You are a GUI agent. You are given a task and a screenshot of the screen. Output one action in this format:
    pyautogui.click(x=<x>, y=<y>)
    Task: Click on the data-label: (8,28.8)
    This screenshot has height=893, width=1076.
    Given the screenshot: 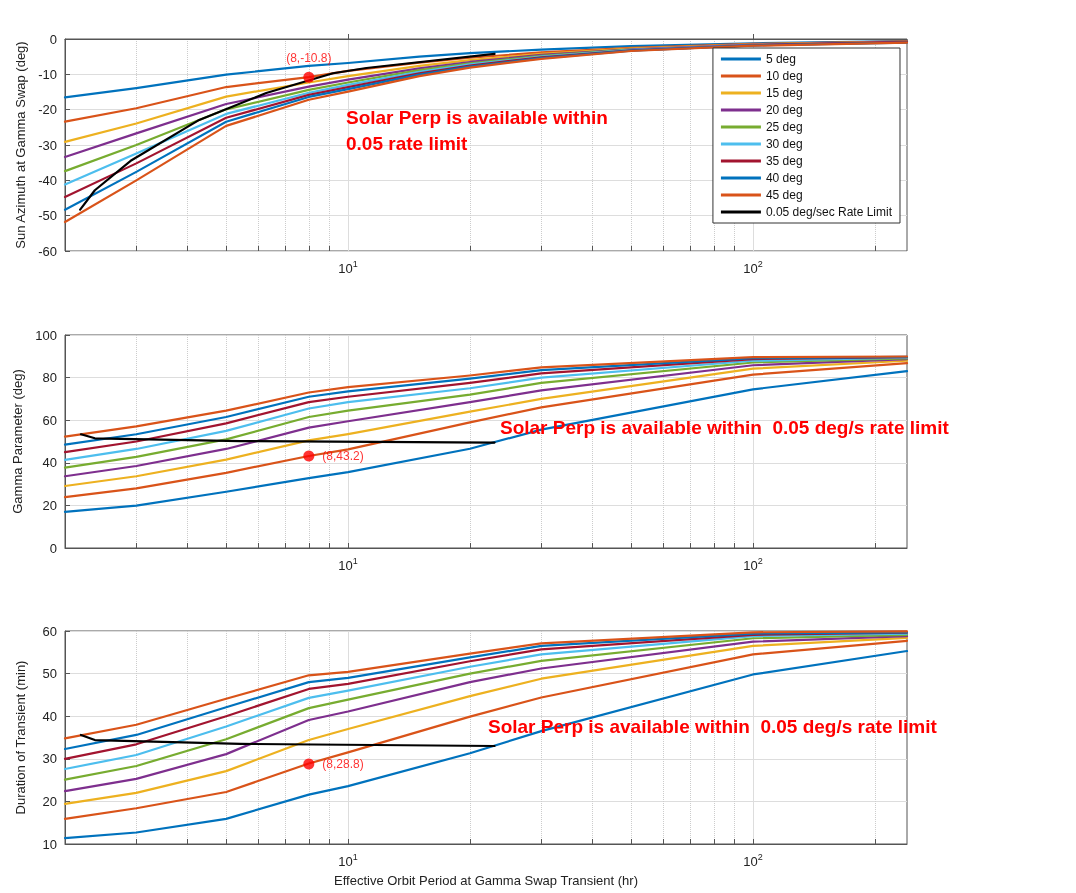 What is the action you would take?
    pyautogui.click(x=343, y=763)
    